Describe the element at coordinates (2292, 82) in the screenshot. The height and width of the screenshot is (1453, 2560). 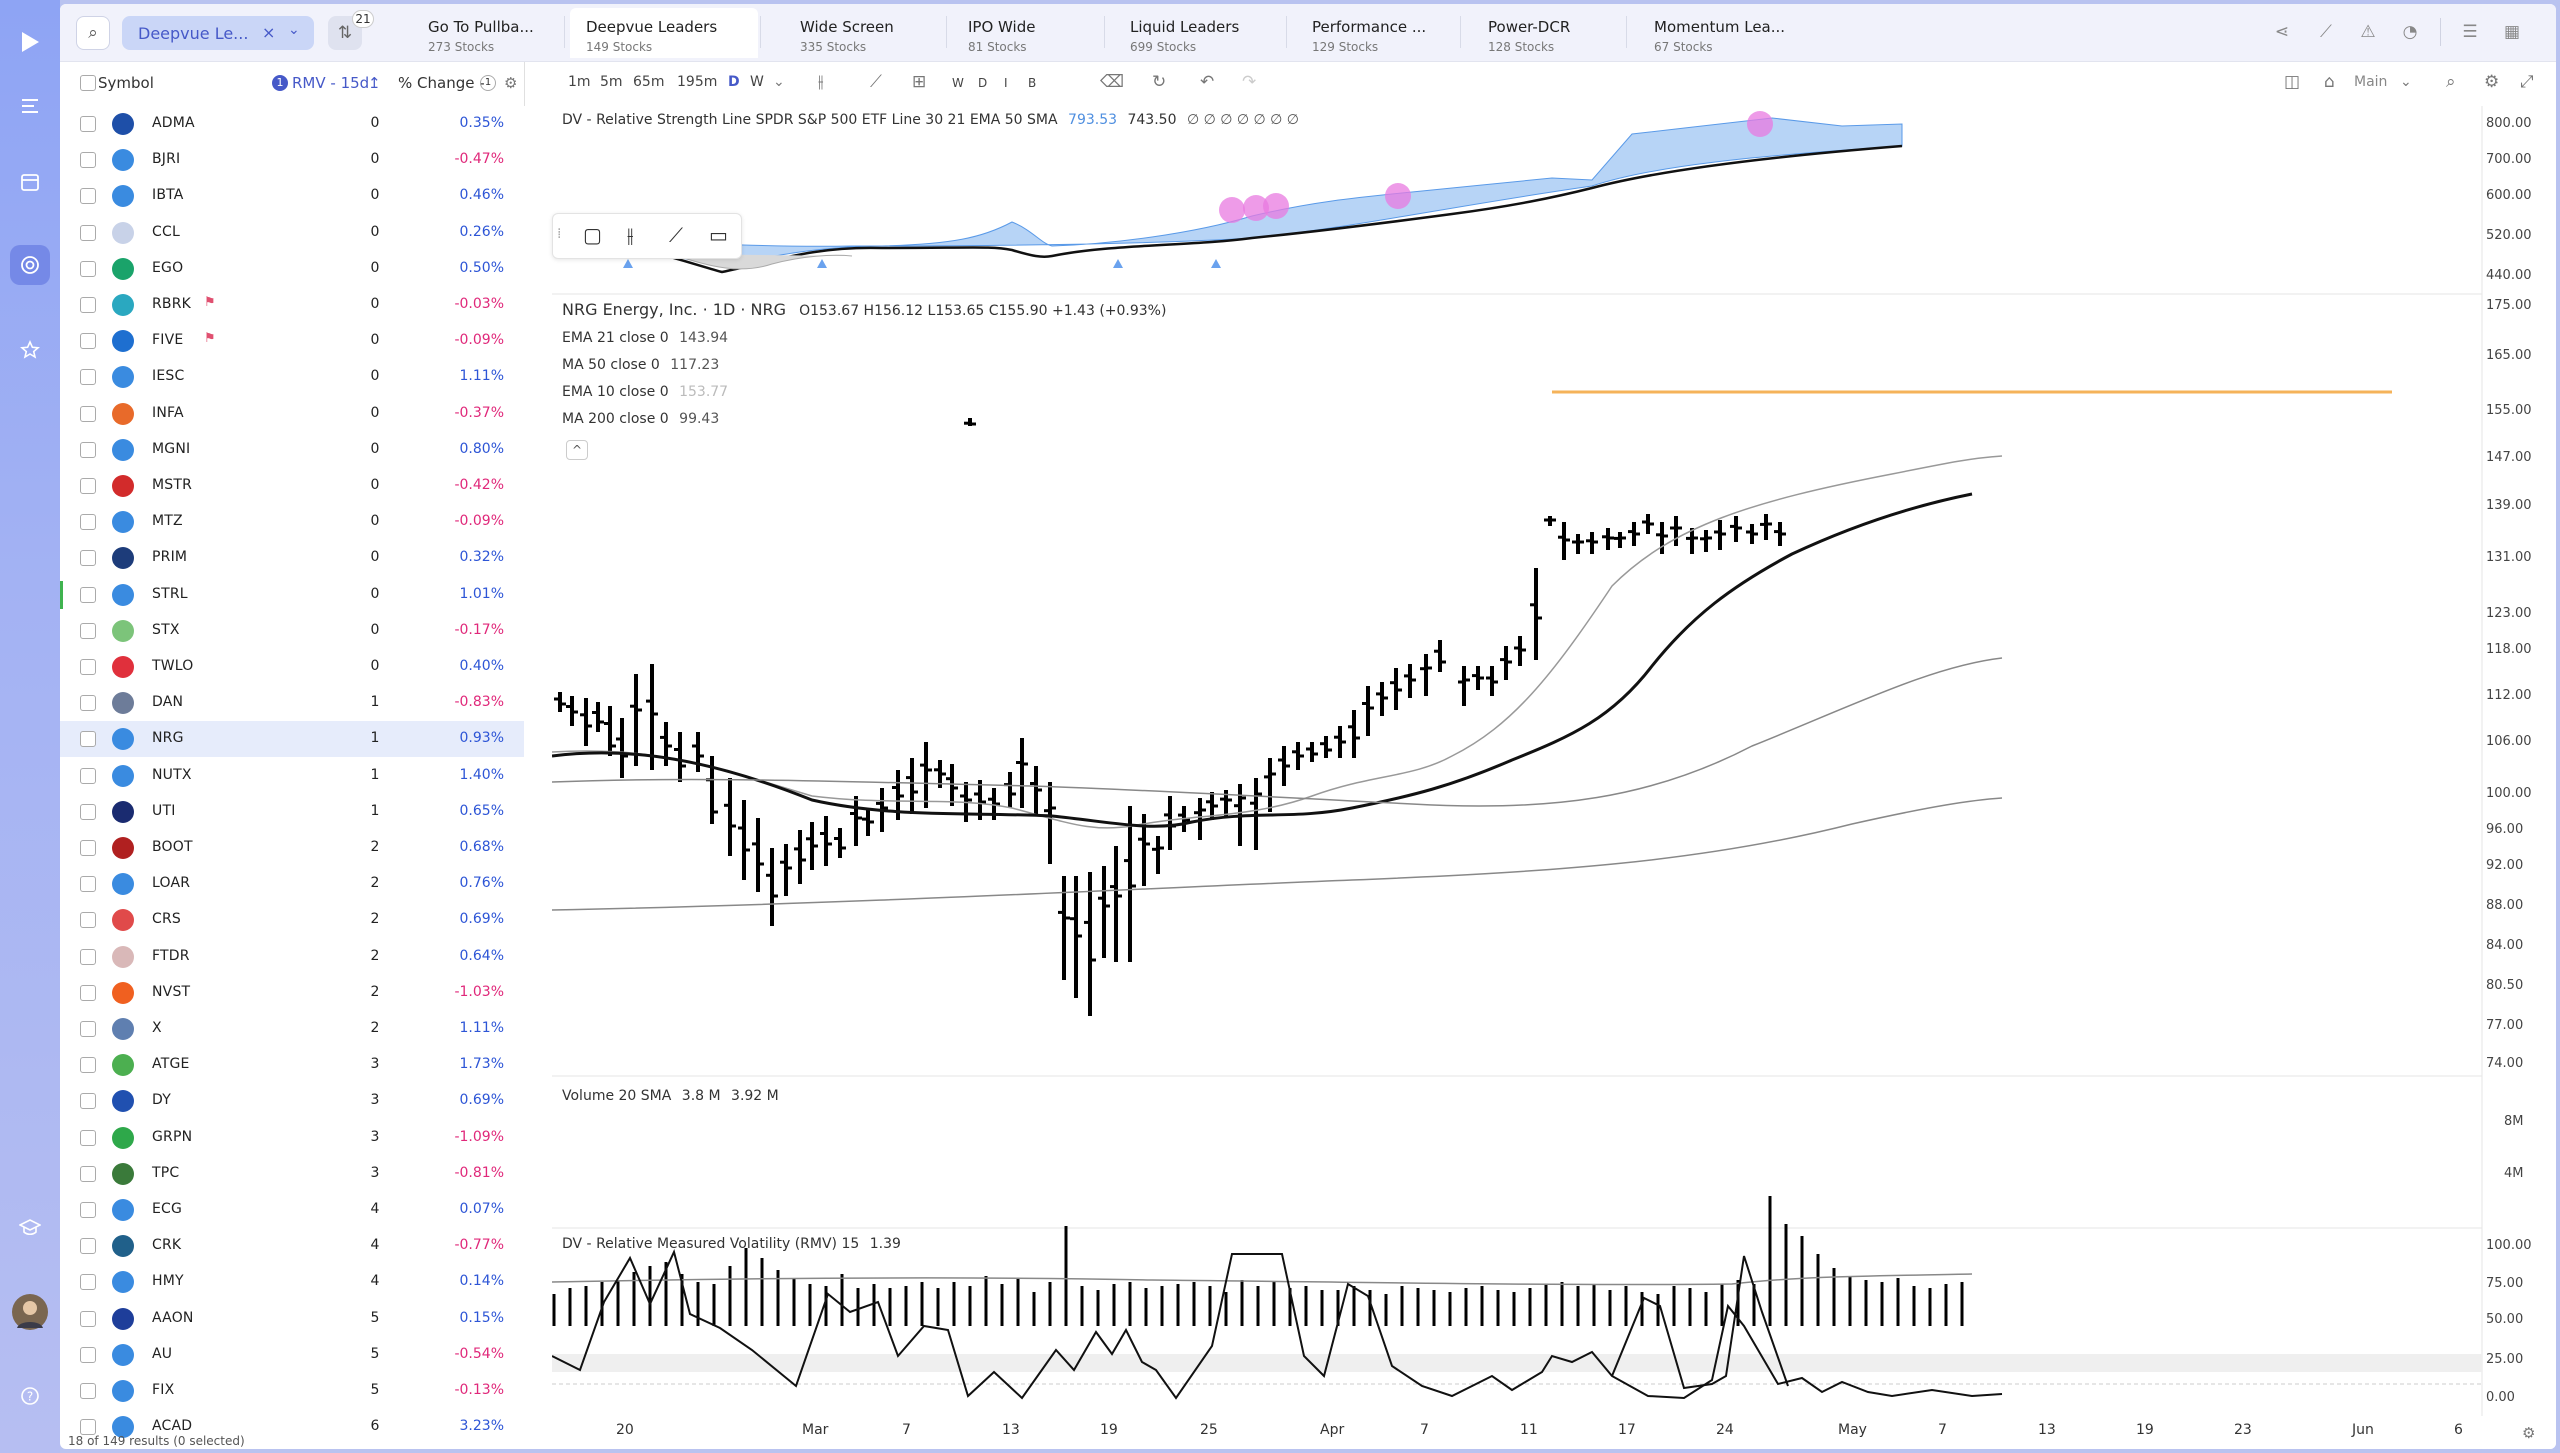
I see `panel-icon: ◫` at that location.